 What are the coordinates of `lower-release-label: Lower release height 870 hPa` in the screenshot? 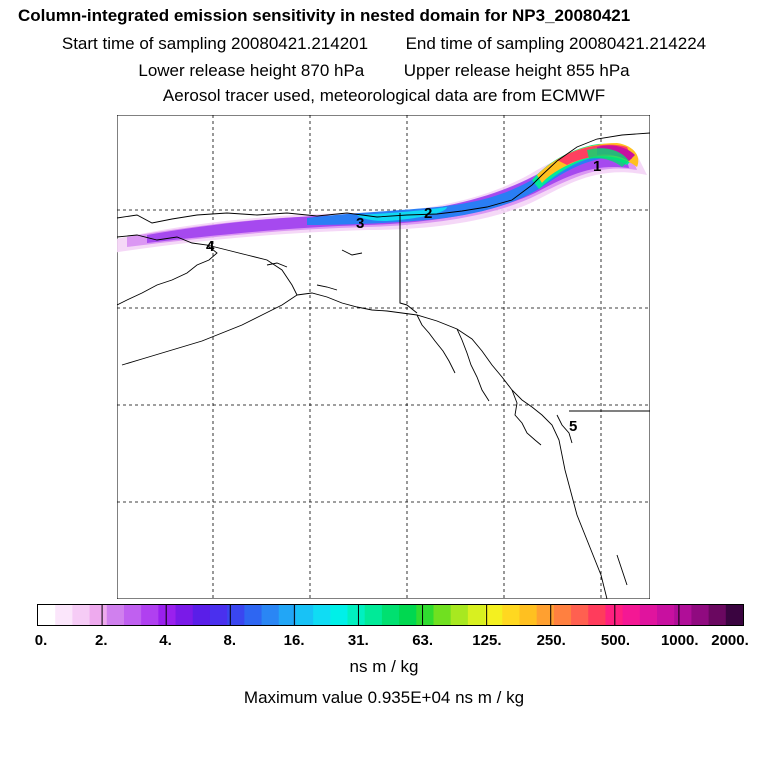 It's located at (251, 70).